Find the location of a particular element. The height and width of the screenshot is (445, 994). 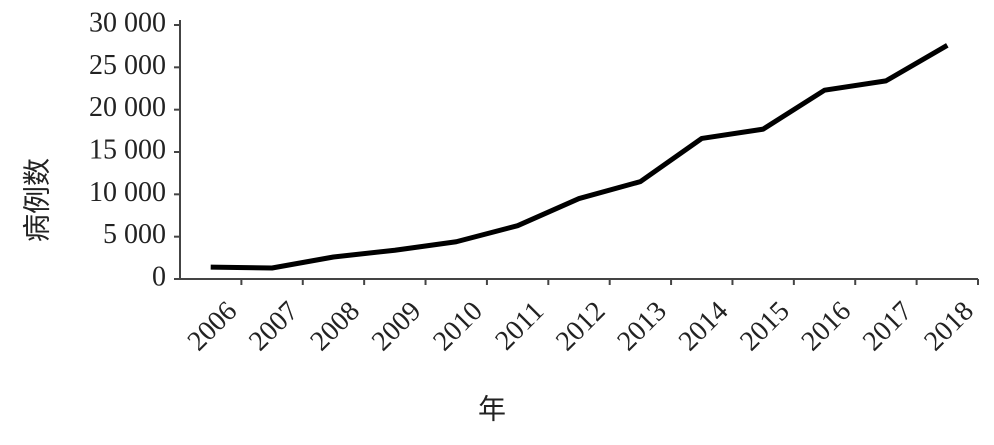

y-tick-label: 30 000 is located at coordinates (127, 22).